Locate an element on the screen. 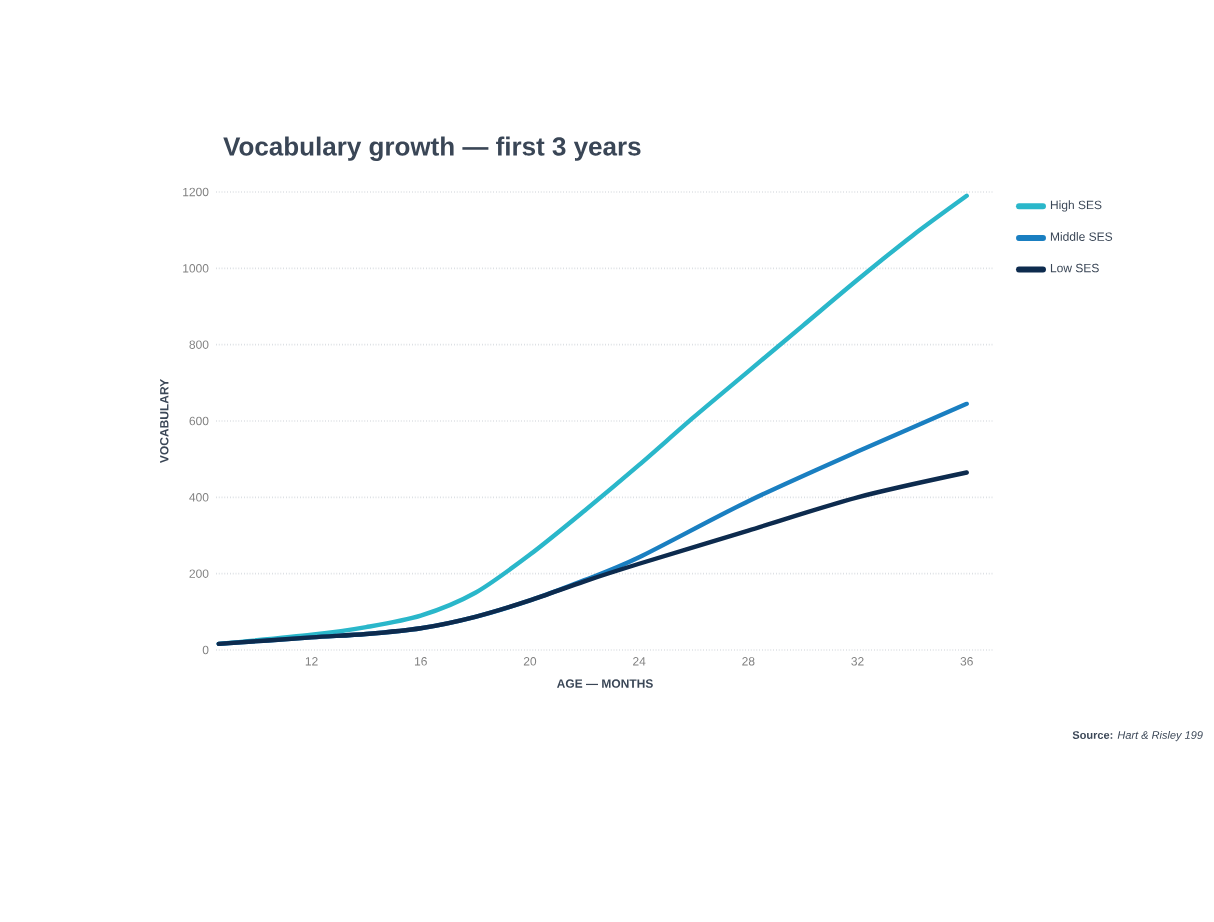  chart-title: Vocabulary growth — first 3 years is located at coordinates (432, 148).